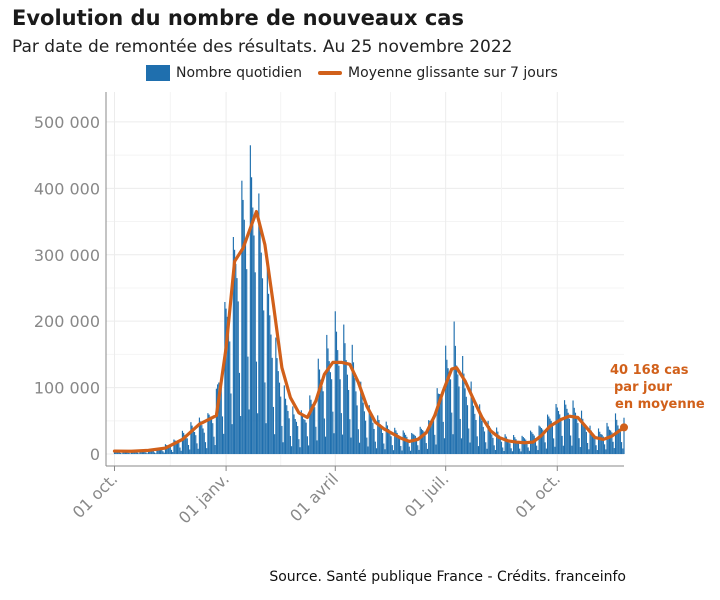 Image resolution: width=720 pixels, height=600 pixels. What do you see at coordinates (649, 370) in the screenshot?
I see `annotation-line-1: 40 168 cas` at bounding box center [649, 370].